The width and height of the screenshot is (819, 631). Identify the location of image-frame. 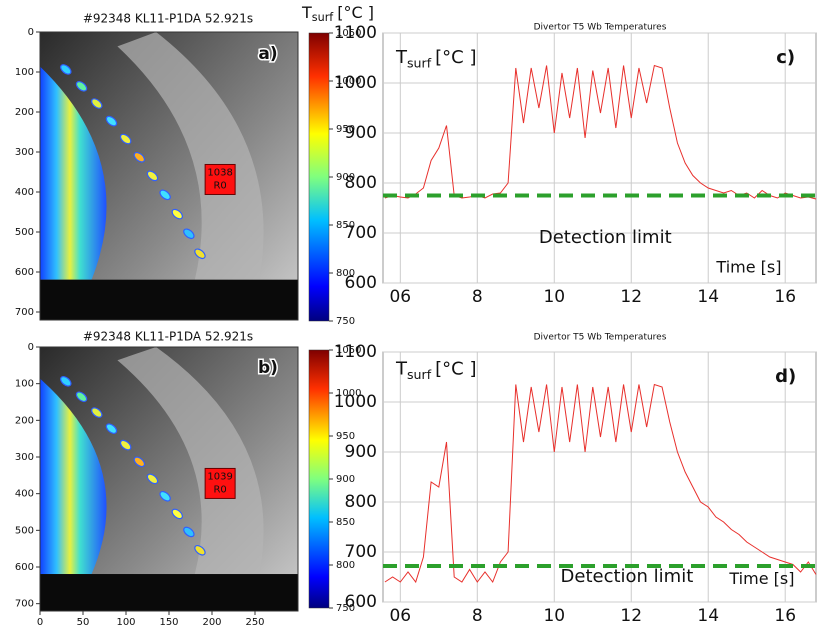
(169, 176).